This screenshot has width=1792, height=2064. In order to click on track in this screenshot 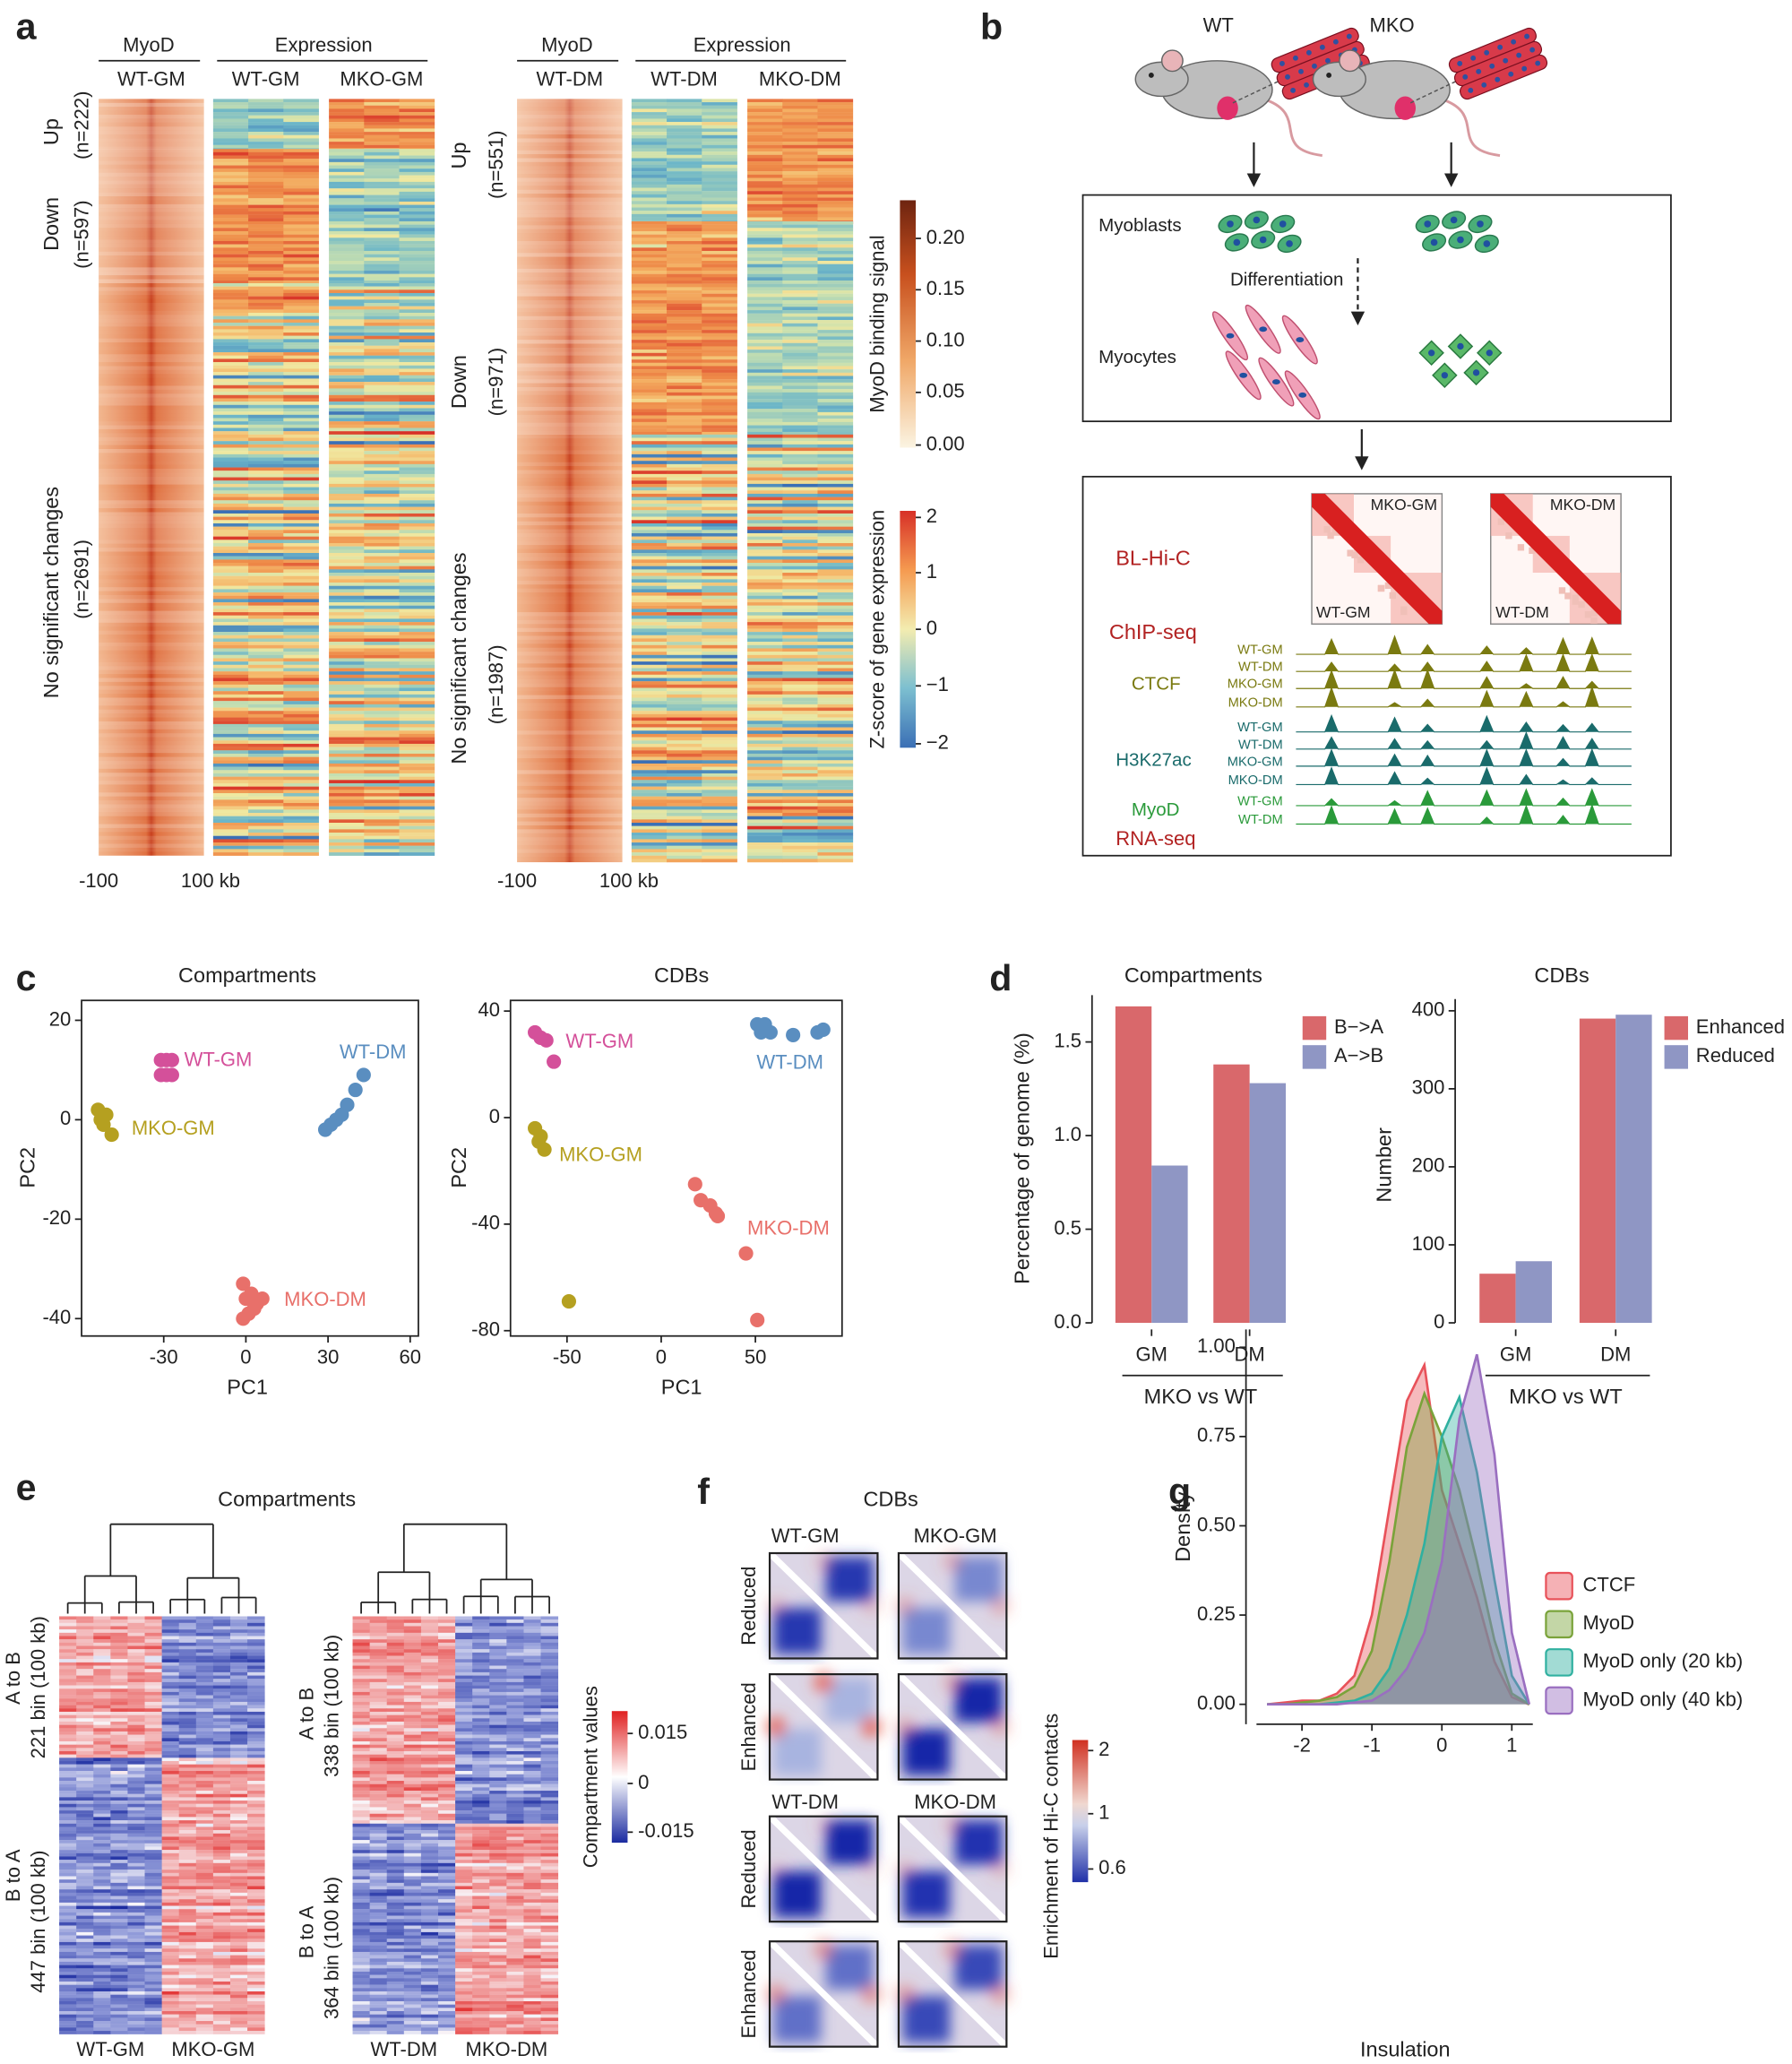, I will do `click(1464, 723)`.